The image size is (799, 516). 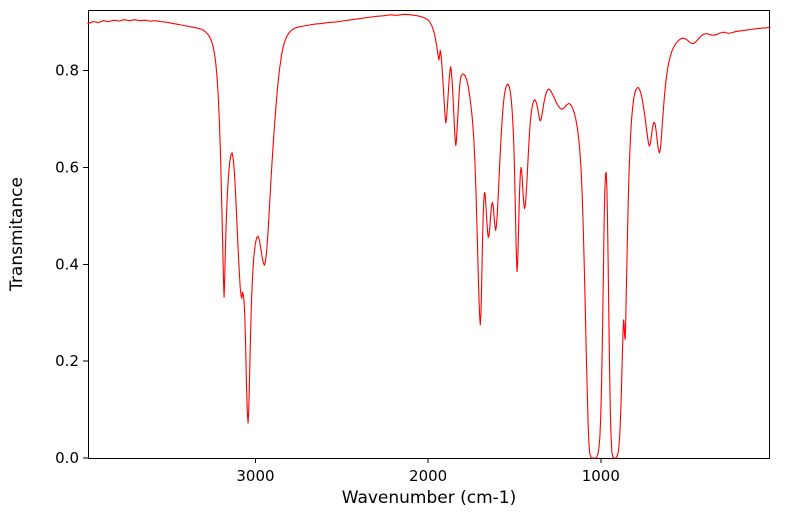 I want to click on x-tick-label: 1000, so click(x=601, y=476).